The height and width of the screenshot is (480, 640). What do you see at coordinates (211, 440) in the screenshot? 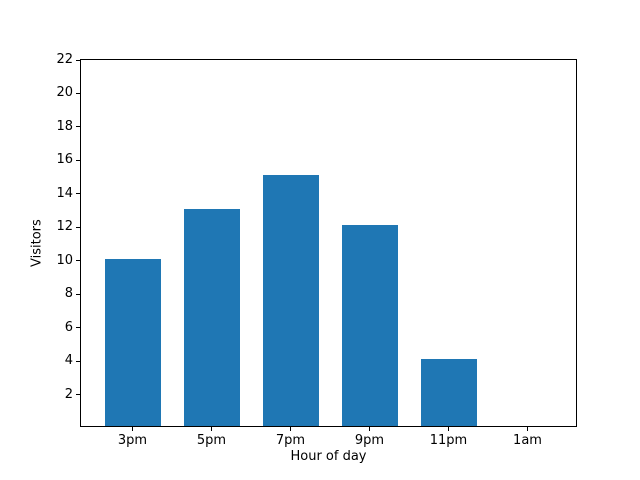
I see `x-tick-label-5pm: 5pm` at bounding box center [211, 440].